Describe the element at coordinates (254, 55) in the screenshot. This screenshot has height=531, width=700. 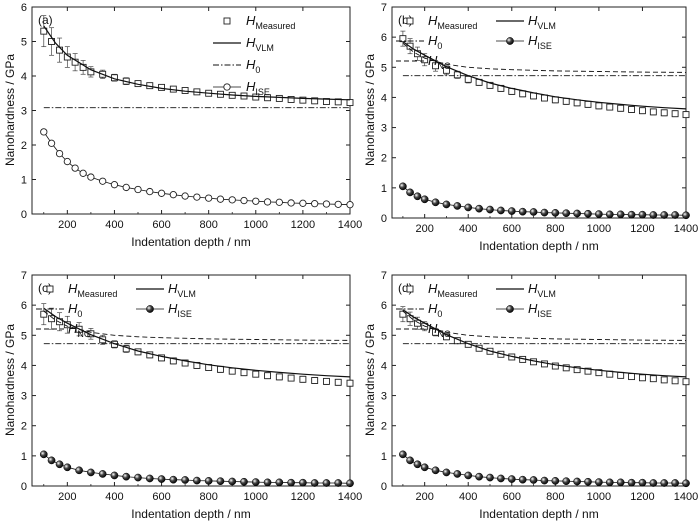
I see `legend: HMeasured HVLM H0 HISE` at that location.